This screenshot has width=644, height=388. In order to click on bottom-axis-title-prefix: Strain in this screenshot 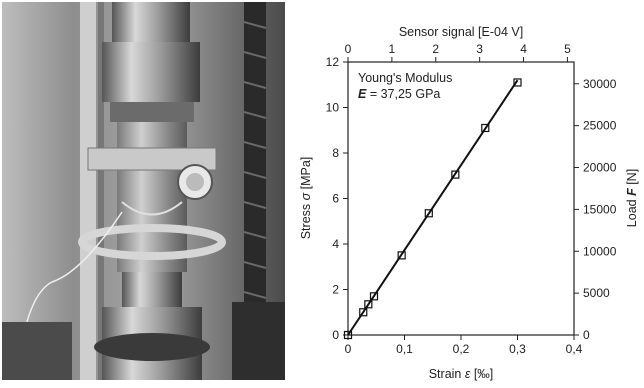, I will do `click(447, 374)`.